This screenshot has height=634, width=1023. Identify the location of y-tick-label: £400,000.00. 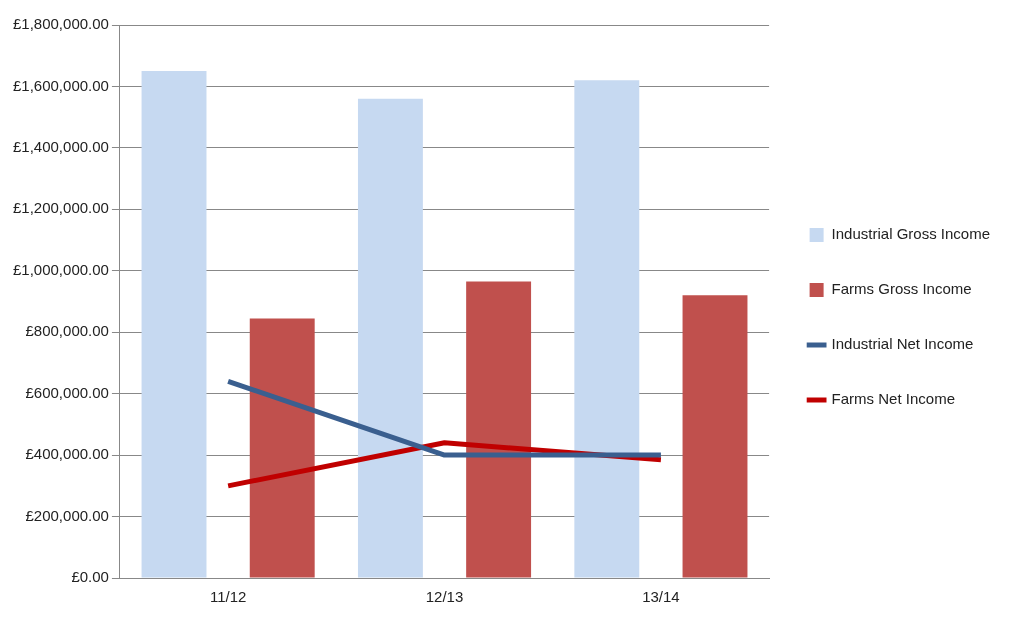
(67, 454).